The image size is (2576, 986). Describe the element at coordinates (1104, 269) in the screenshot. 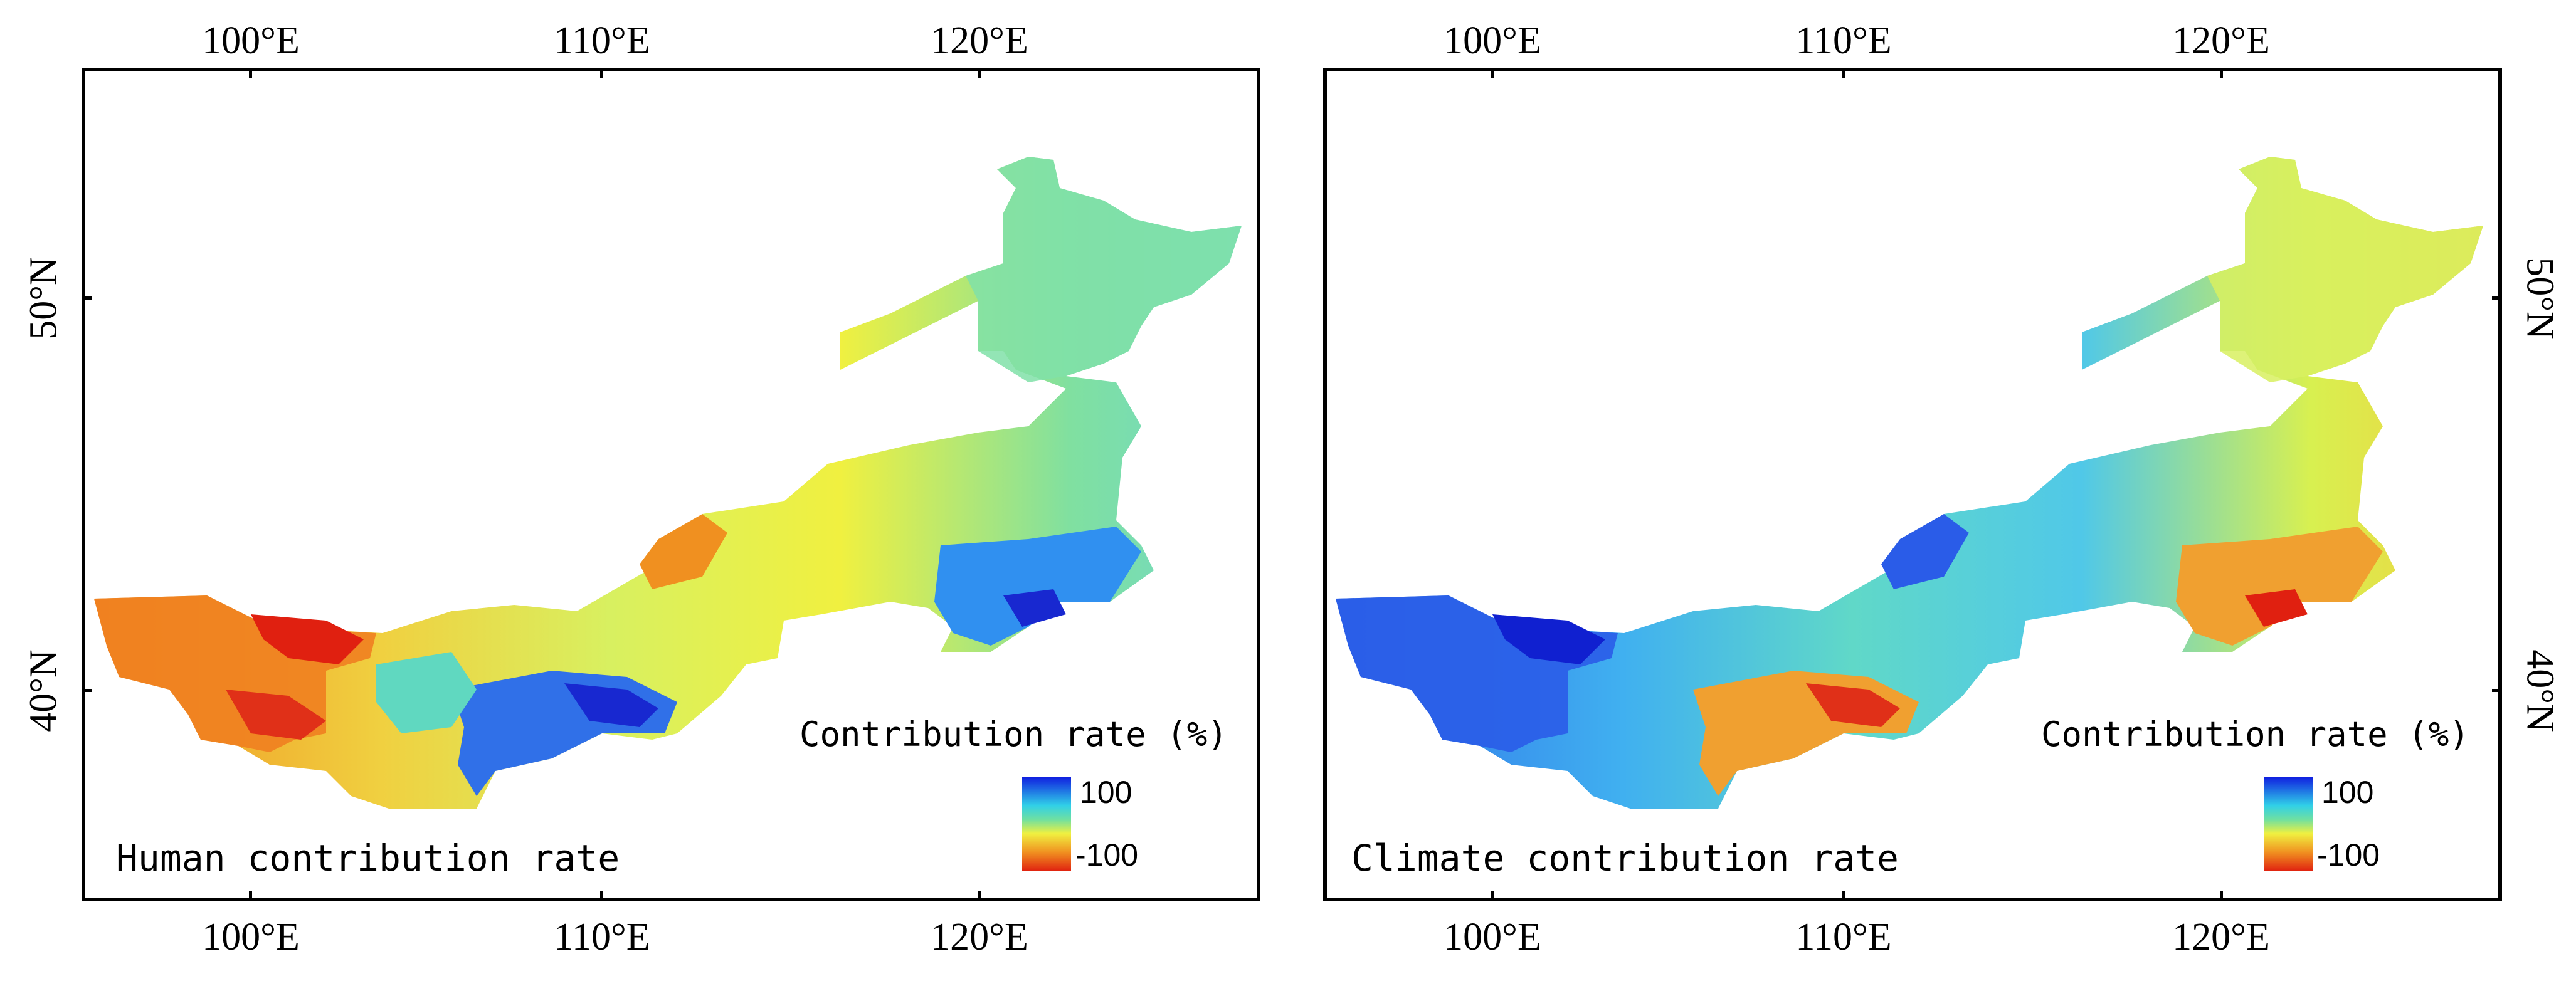

I see `patch-ne-green` at that location.